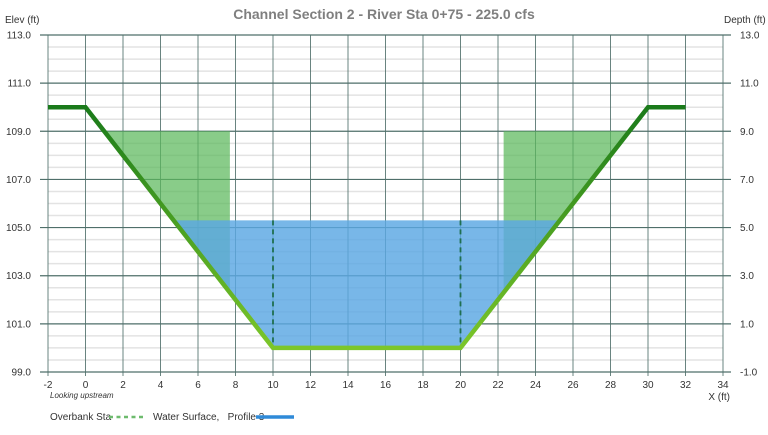 This screenshot has width=768, height=435. I want to click on y2-tick-label: 7.0, so click(747, 180).